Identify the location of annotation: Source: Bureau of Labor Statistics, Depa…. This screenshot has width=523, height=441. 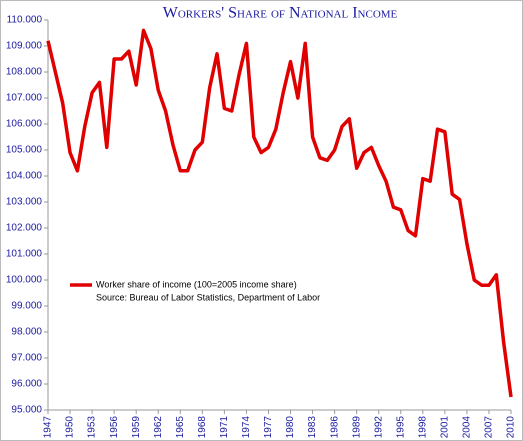
(208, 297).